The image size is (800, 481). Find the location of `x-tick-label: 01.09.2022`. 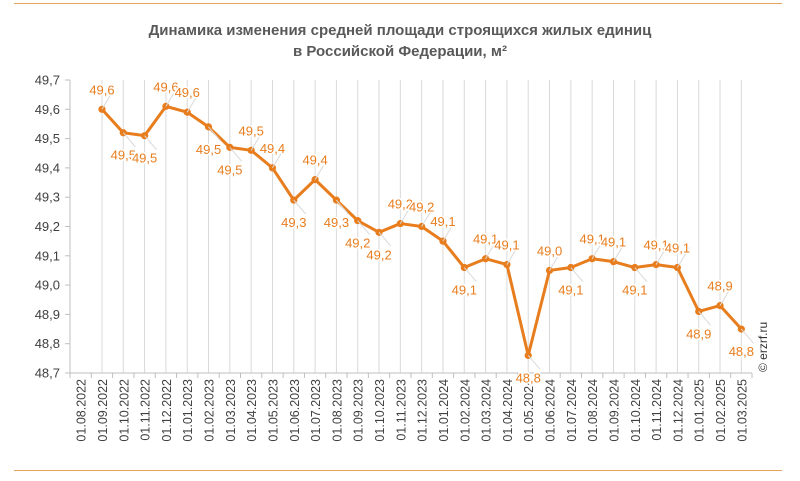

x-tick-label: 01.09.2022 is located at coordinates (103, 410).